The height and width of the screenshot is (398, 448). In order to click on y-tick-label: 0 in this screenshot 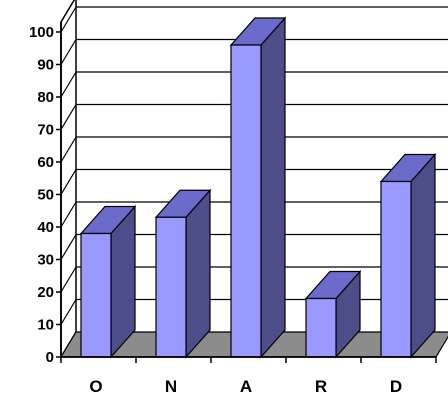, I will do `click(50, 357)`.